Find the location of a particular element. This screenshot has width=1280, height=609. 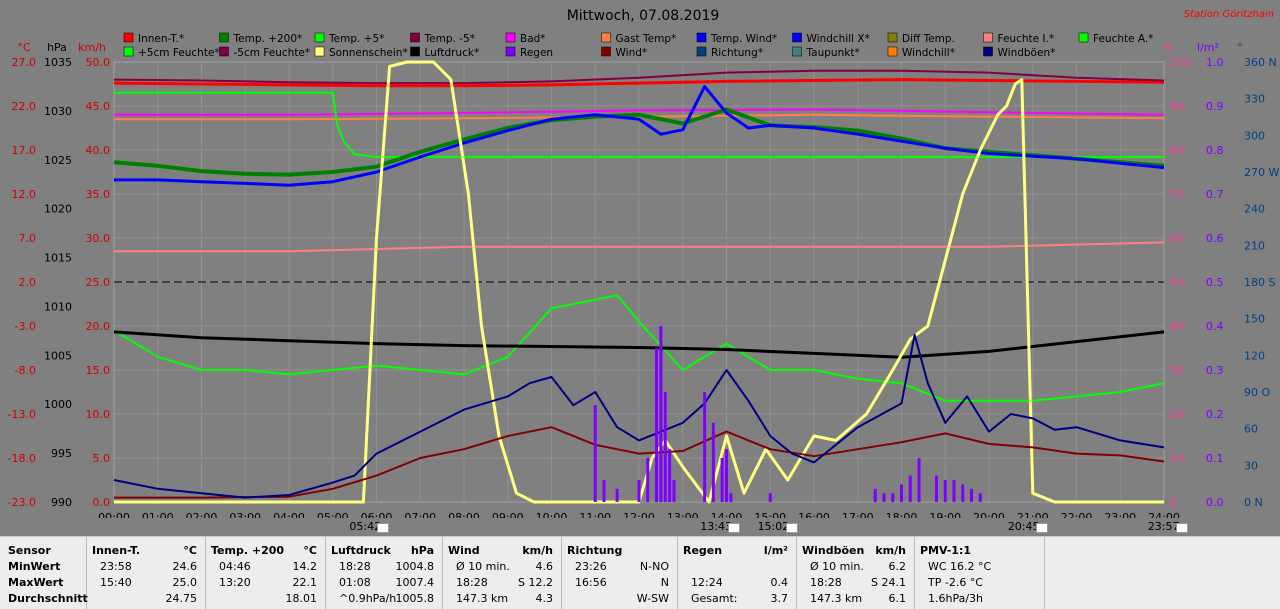

stats-section: Innen-T. °C 23:58 24.6 15:40 25.0 24.75 is located at coordinates (146, 573).